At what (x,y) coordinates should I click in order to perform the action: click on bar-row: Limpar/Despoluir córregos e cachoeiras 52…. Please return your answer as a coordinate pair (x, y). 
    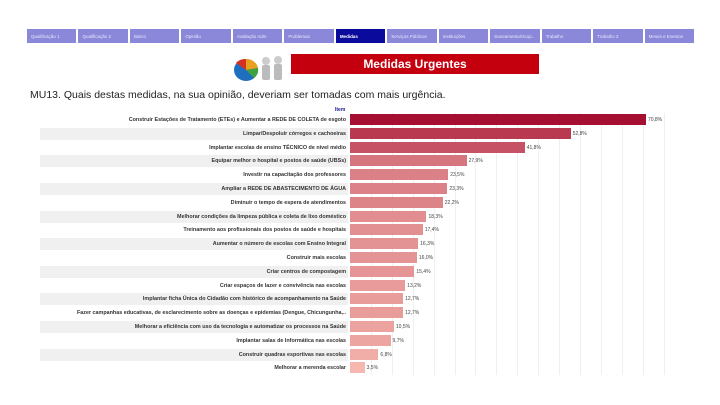
    Looking at the image, I should click on (360, 134).